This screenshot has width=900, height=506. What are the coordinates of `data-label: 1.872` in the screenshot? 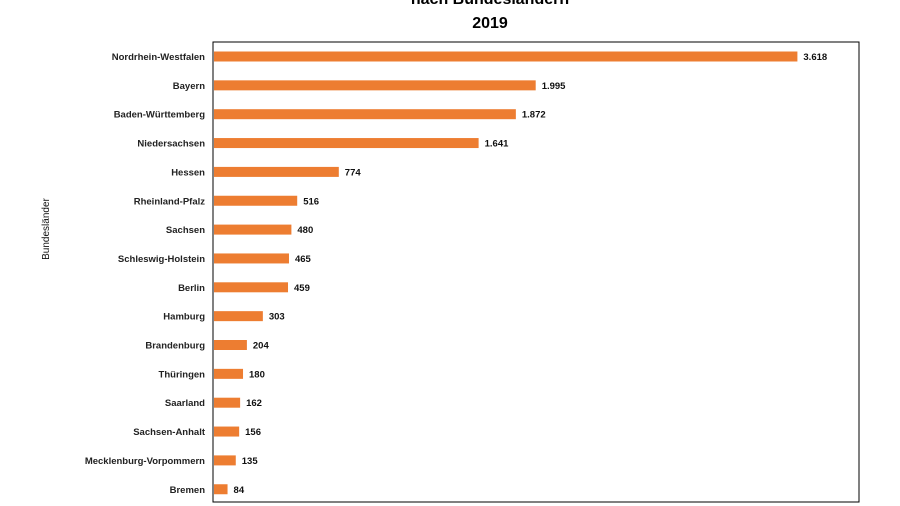 It's located at (534, 115).